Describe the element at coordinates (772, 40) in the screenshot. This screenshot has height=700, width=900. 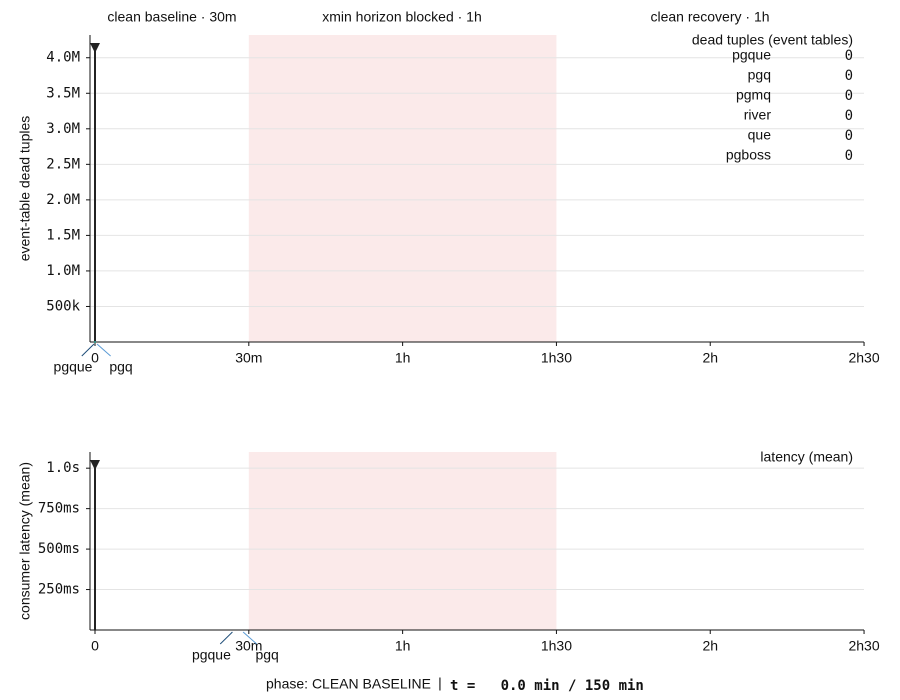
I see `legend-title: dead tuples (event tables)` at that location.